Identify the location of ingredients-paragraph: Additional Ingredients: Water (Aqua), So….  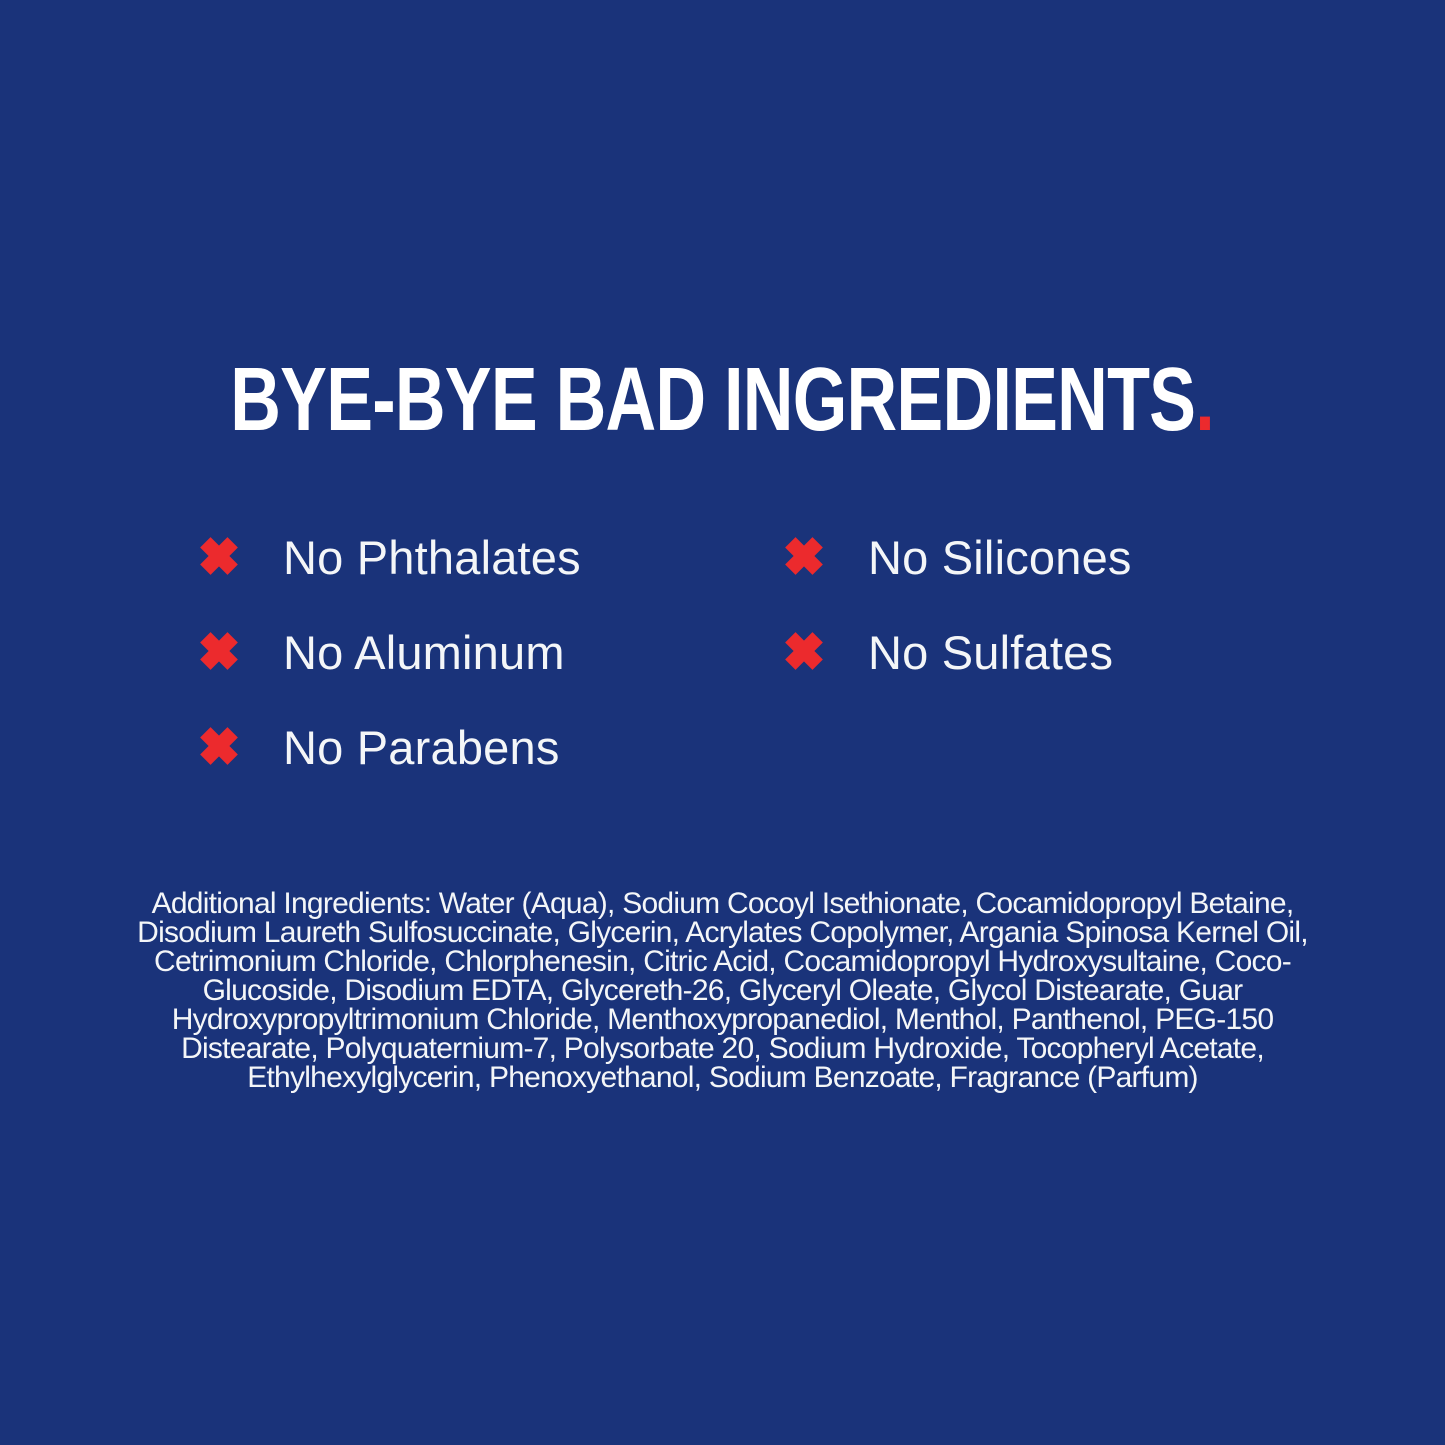
(722, 990).